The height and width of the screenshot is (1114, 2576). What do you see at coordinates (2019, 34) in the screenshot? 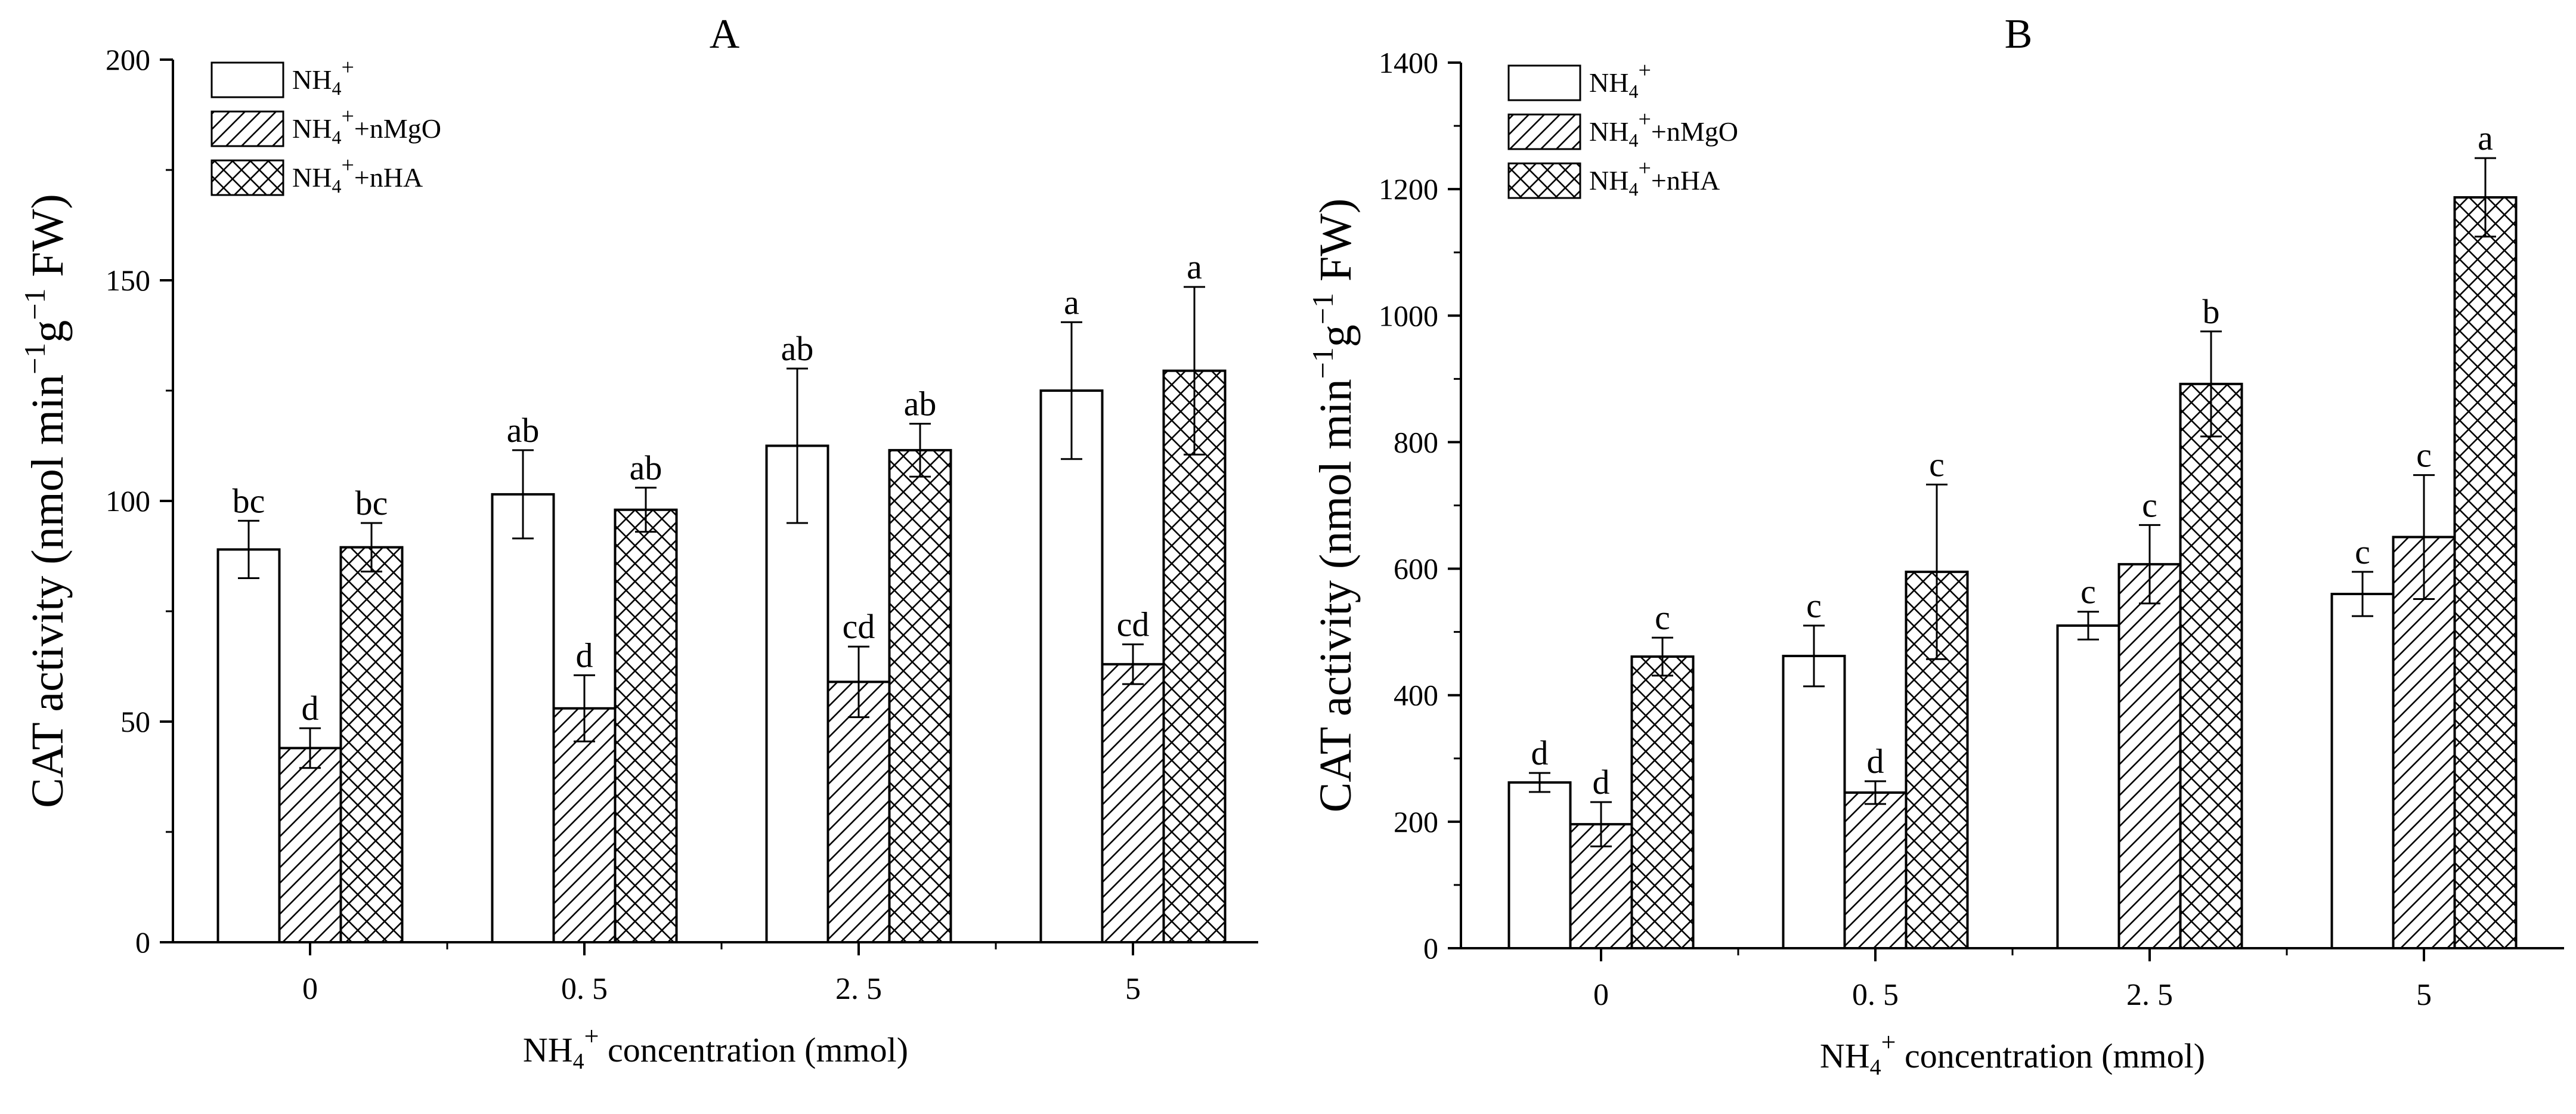
I see `panel-title: B` at bounding box center [2019, 34].